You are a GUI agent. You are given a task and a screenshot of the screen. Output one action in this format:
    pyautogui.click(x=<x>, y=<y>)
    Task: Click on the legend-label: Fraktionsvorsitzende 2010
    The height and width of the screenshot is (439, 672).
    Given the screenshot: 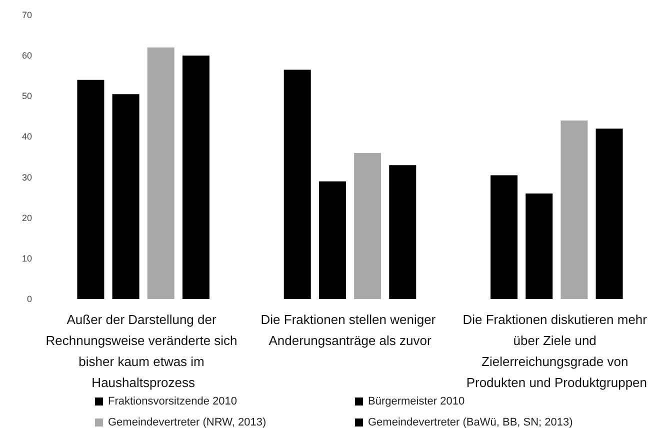 What is the action you would take?
    pyautogui.click(x=173, y=402)
    